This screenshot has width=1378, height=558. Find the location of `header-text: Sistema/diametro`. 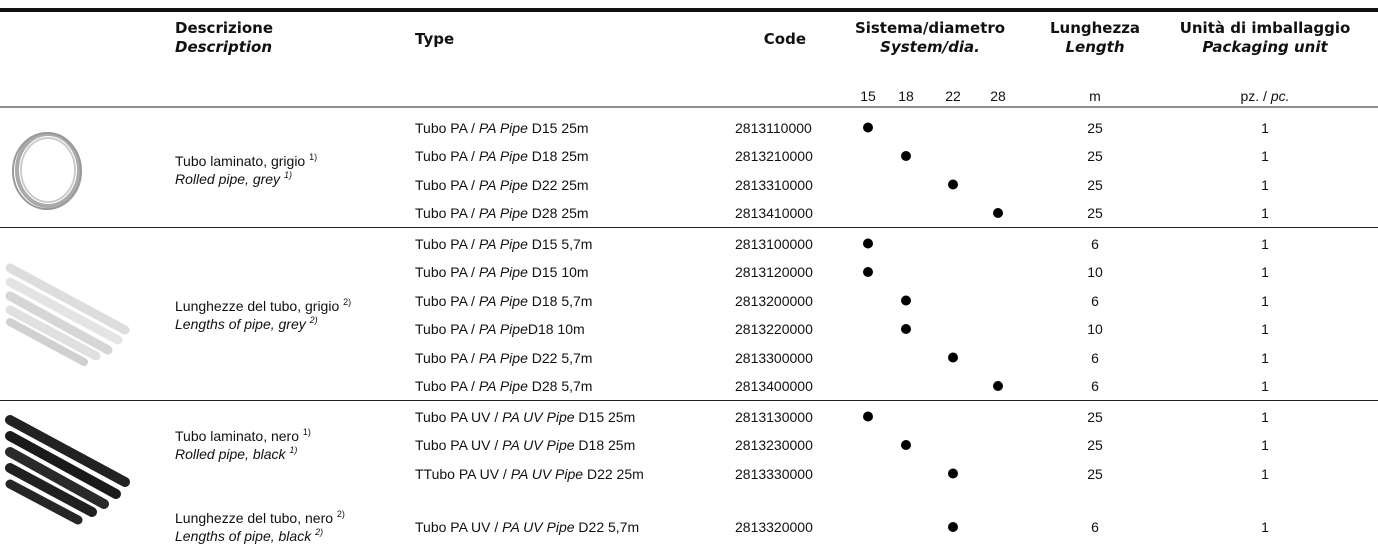

header-text: Sistema/diametro is located at coordinates (930, 28).